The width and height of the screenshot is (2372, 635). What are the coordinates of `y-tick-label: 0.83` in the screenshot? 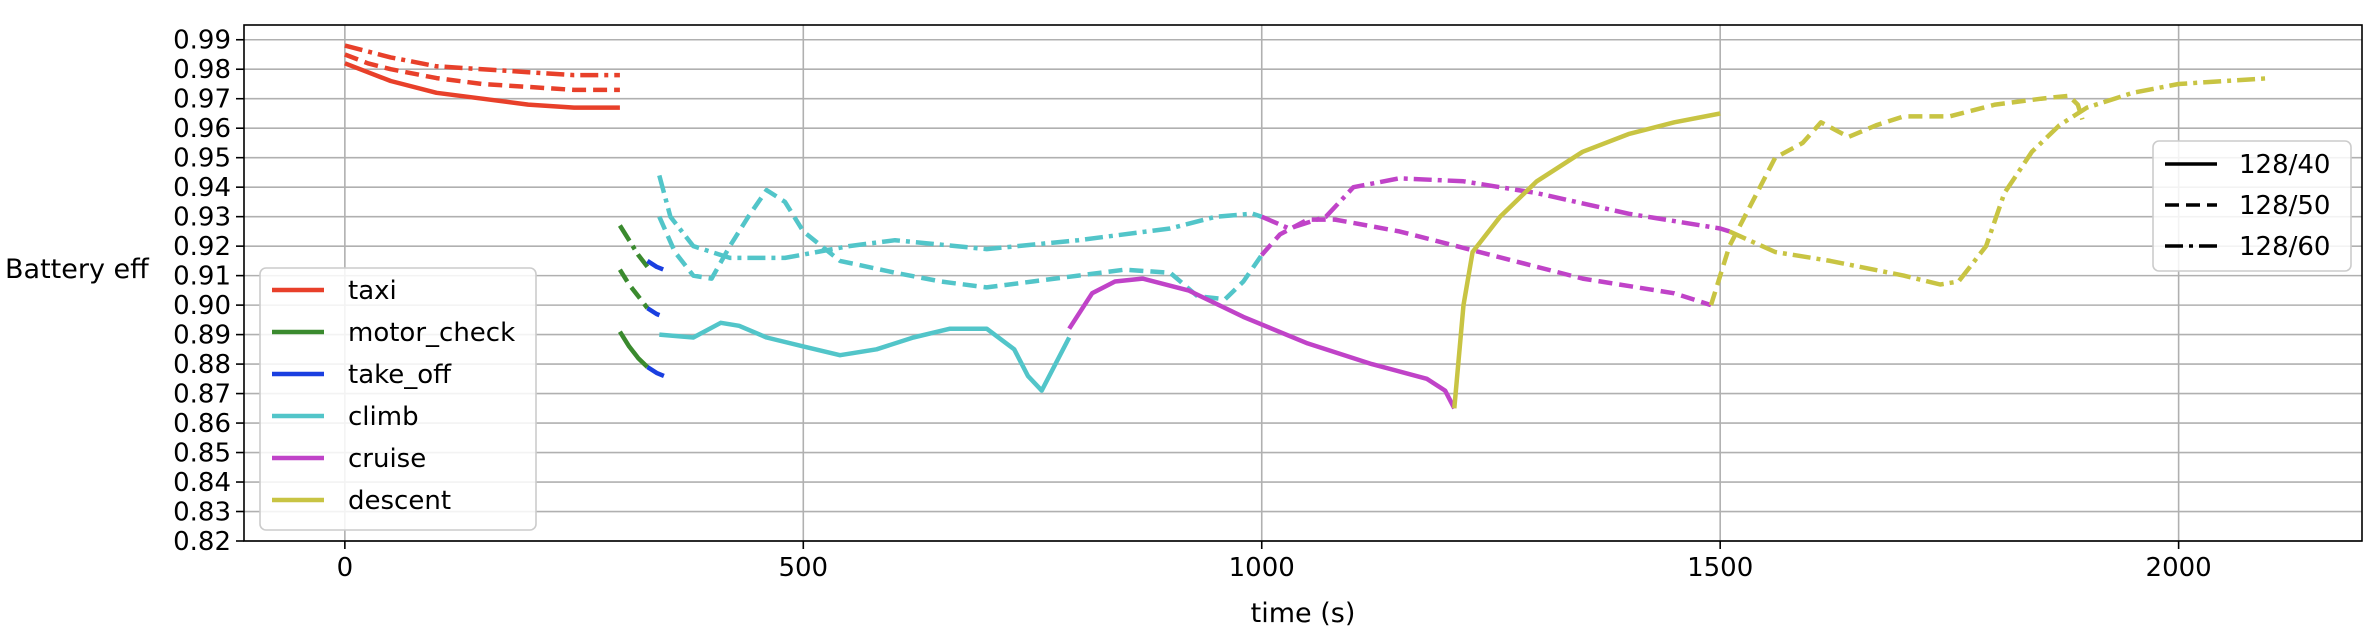 It's located at (202, 513).